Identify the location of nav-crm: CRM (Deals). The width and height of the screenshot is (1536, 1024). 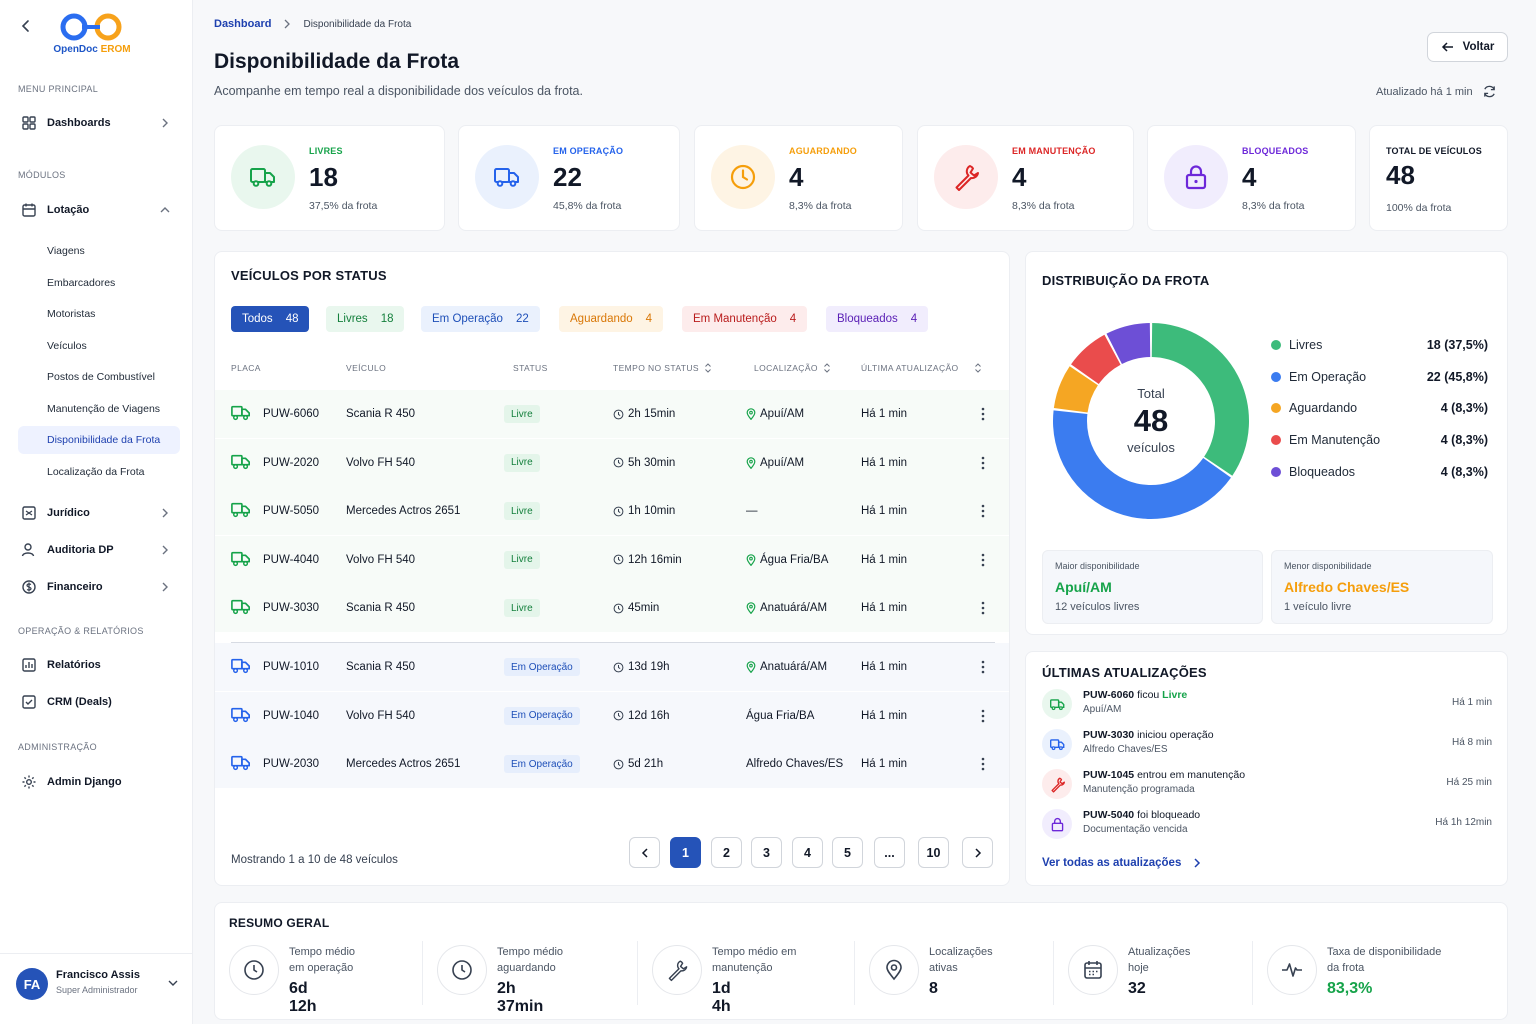
(99, 702).